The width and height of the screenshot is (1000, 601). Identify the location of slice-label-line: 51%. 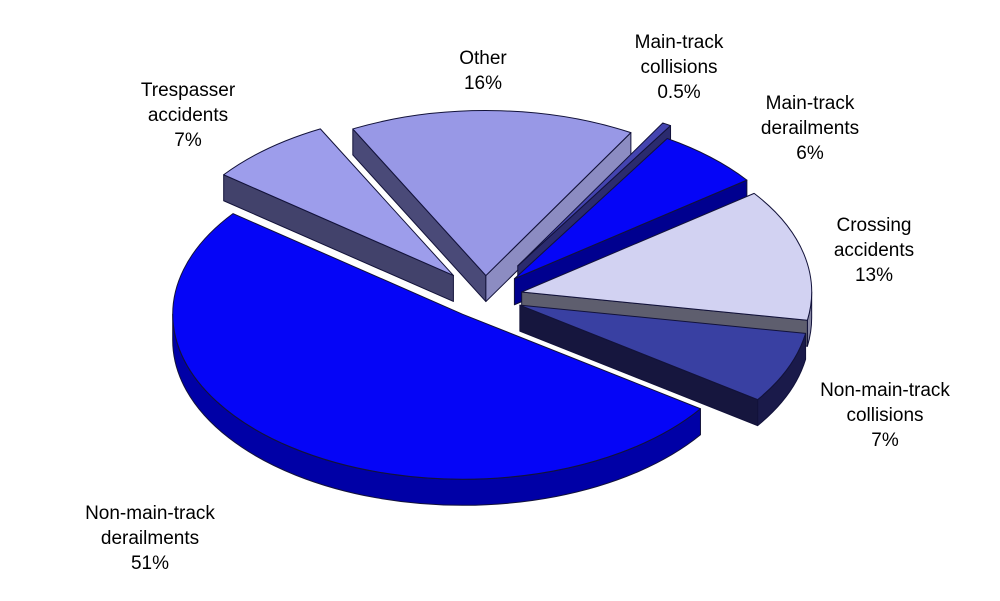
(150, 563).